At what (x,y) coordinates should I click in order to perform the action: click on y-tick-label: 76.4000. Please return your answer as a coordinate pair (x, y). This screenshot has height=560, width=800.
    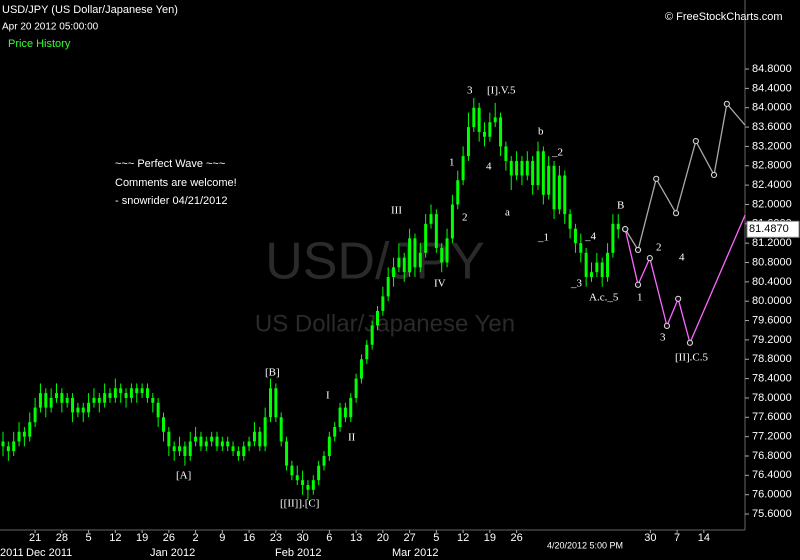
    Looking at the image, I should click on (772, 475).